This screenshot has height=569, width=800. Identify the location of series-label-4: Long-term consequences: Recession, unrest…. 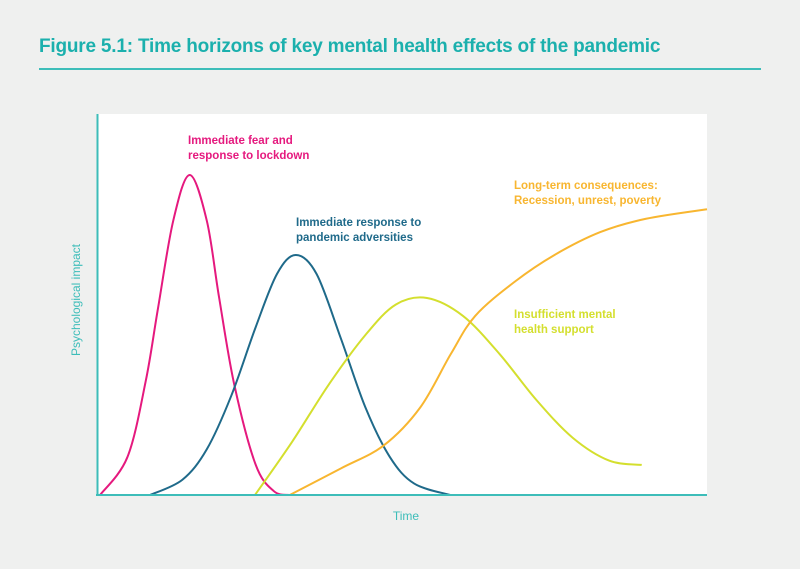
(588, 193).